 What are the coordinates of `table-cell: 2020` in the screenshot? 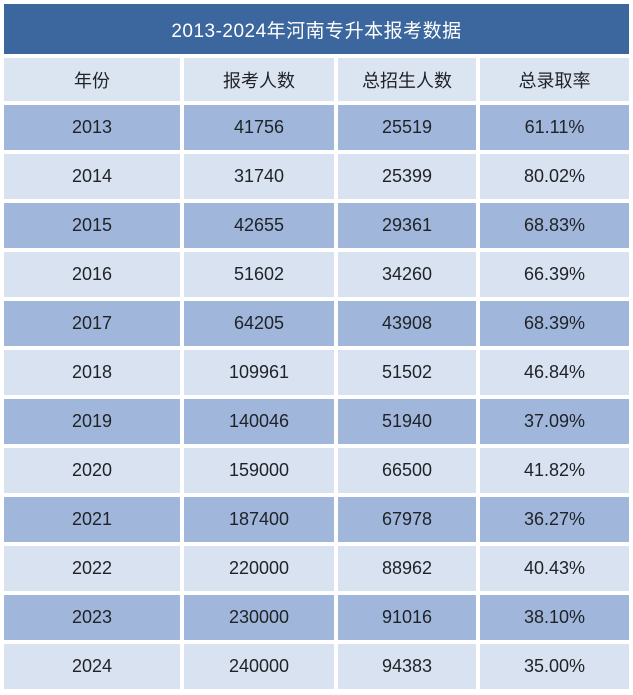 It's located at (92, 470).